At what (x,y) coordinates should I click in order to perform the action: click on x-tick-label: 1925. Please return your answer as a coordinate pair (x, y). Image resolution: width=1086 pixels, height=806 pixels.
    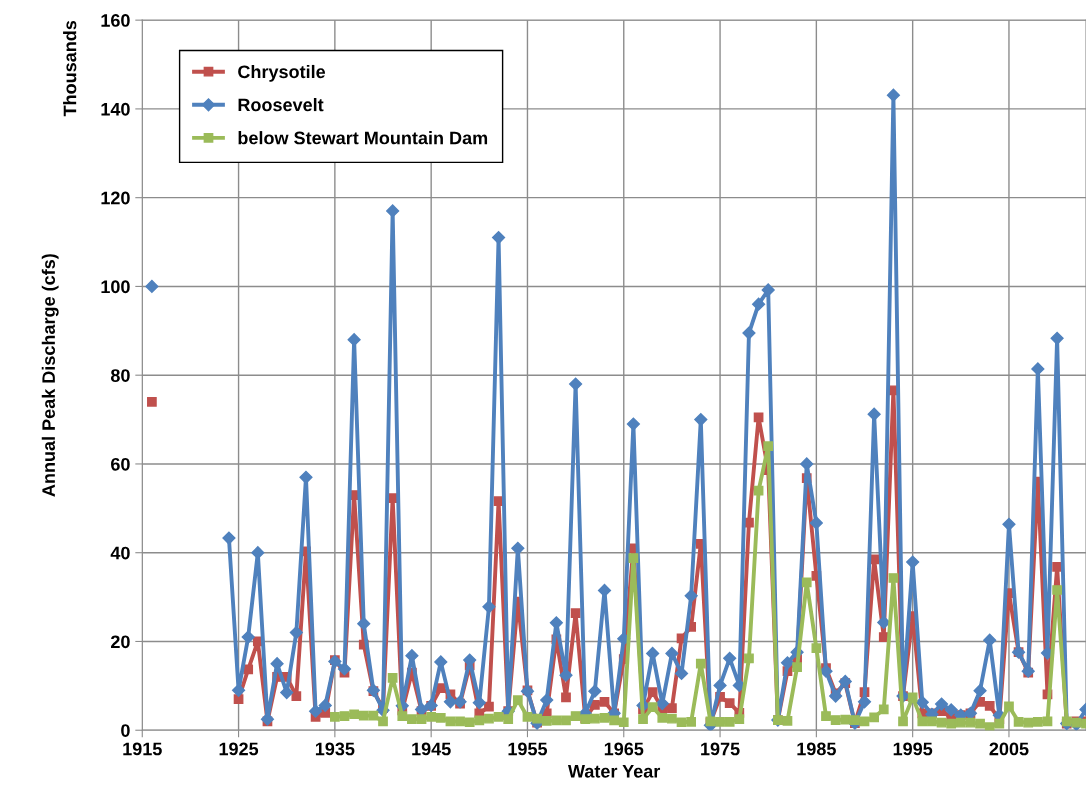
    Looking at the image, I should click on (239, 749).